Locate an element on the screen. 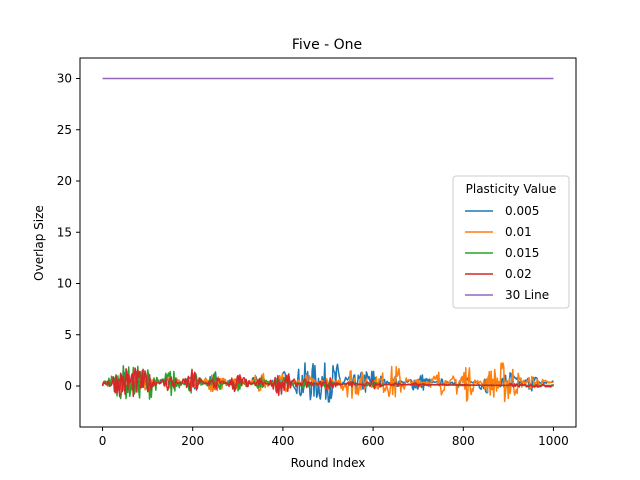  x-tick-label-1: 200 is located at coordinates (192, 441).